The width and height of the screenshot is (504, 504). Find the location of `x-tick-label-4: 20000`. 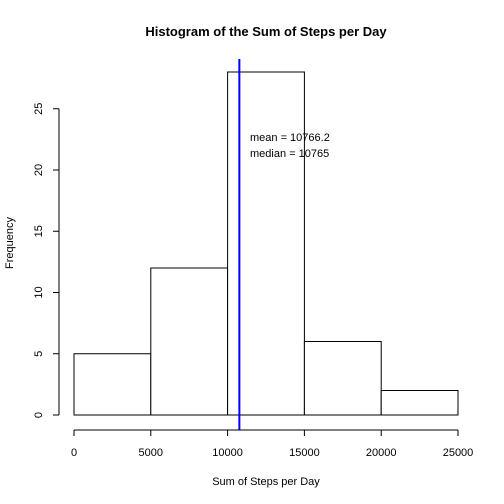

x-tick-label-4: 20000 is located at coordinates (381, 453).